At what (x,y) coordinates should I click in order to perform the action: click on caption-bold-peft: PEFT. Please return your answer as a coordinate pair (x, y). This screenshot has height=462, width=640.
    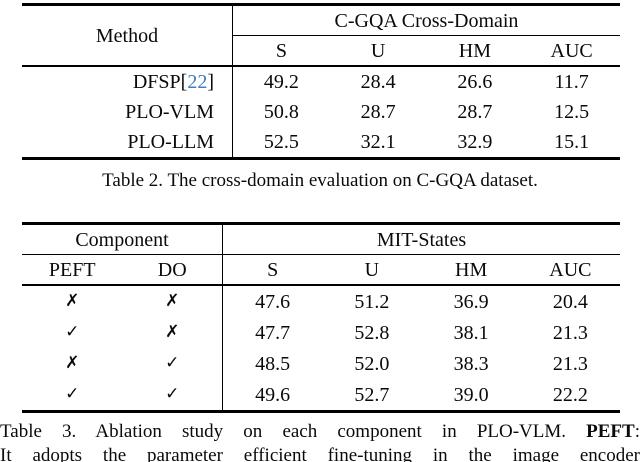
    Looking at the image, I should click on (610, 431).